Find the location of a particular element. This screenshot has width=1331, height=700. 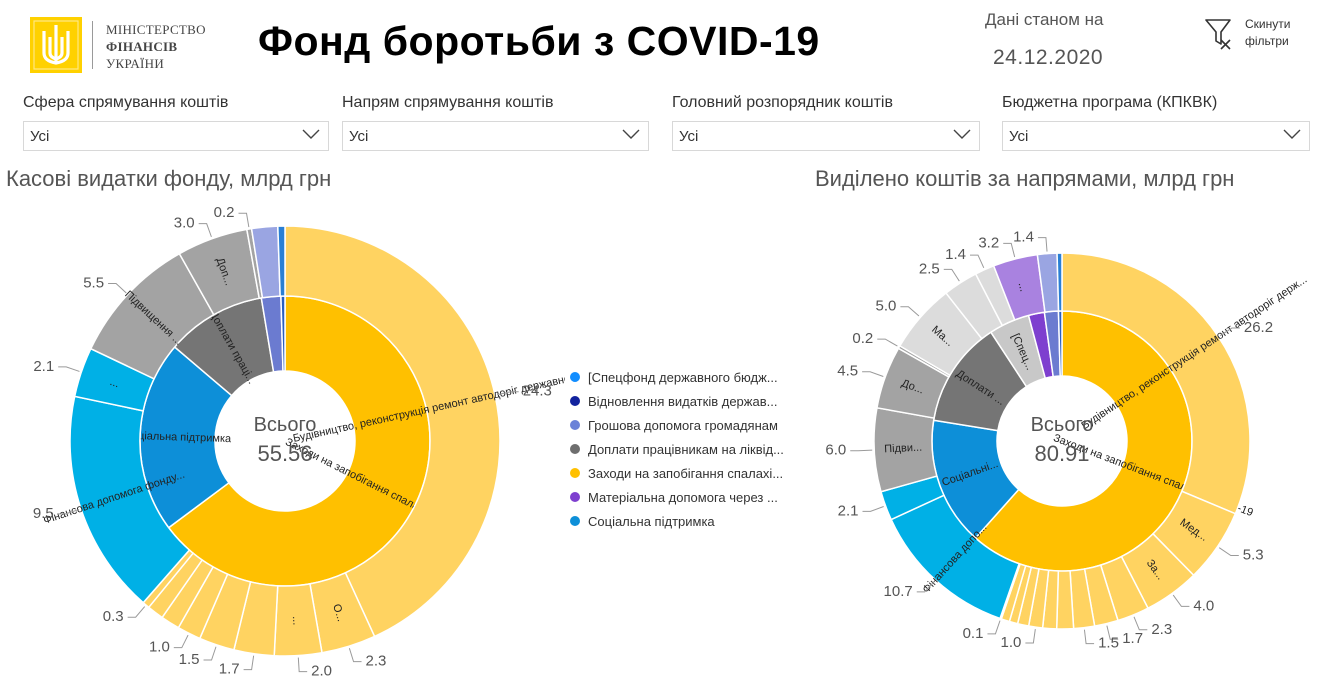

legend-item: Соціальна підтримка is located at coordinates (686, 521).